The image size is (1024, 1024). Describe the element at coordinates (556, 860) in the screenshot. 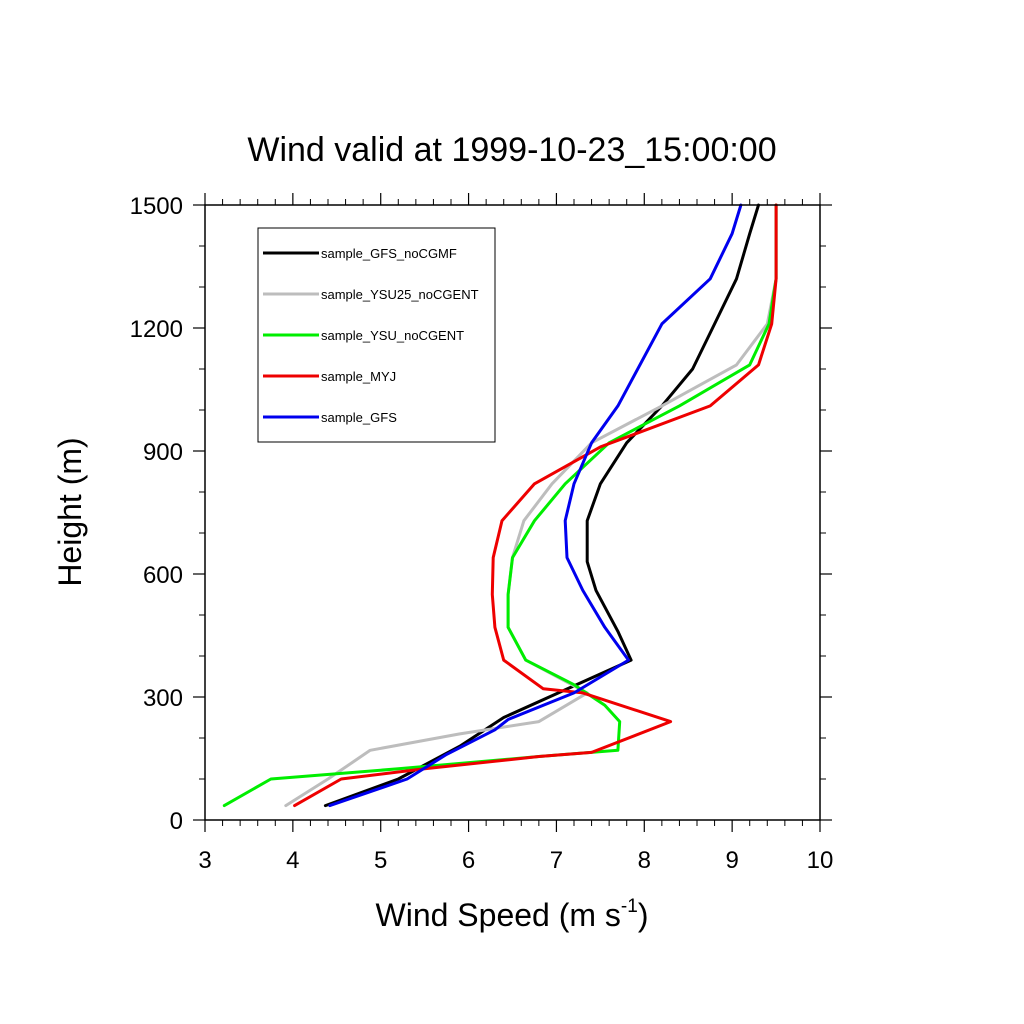

I see `x-tick-label: 7` at that location.